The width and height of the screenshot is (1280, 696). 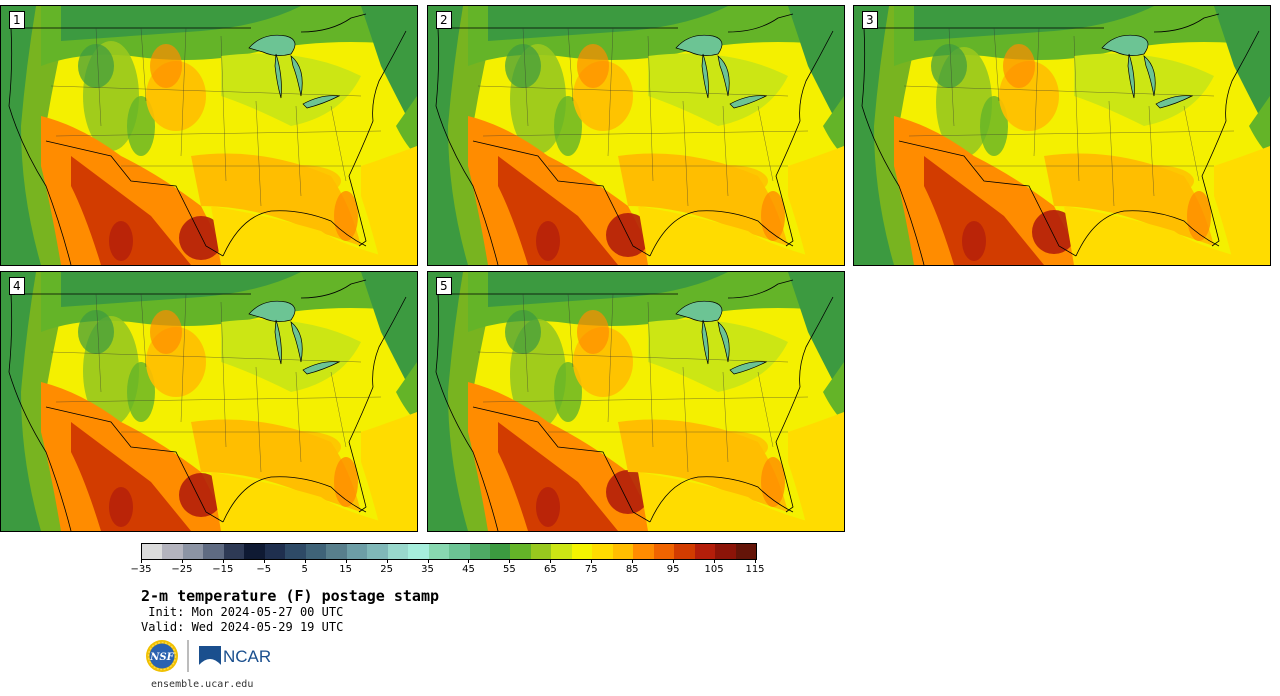 What do you see at coordinates (247, 656) in the screenshot?
I see `ncar-text: NCAR` at bounding box center [247, 656].